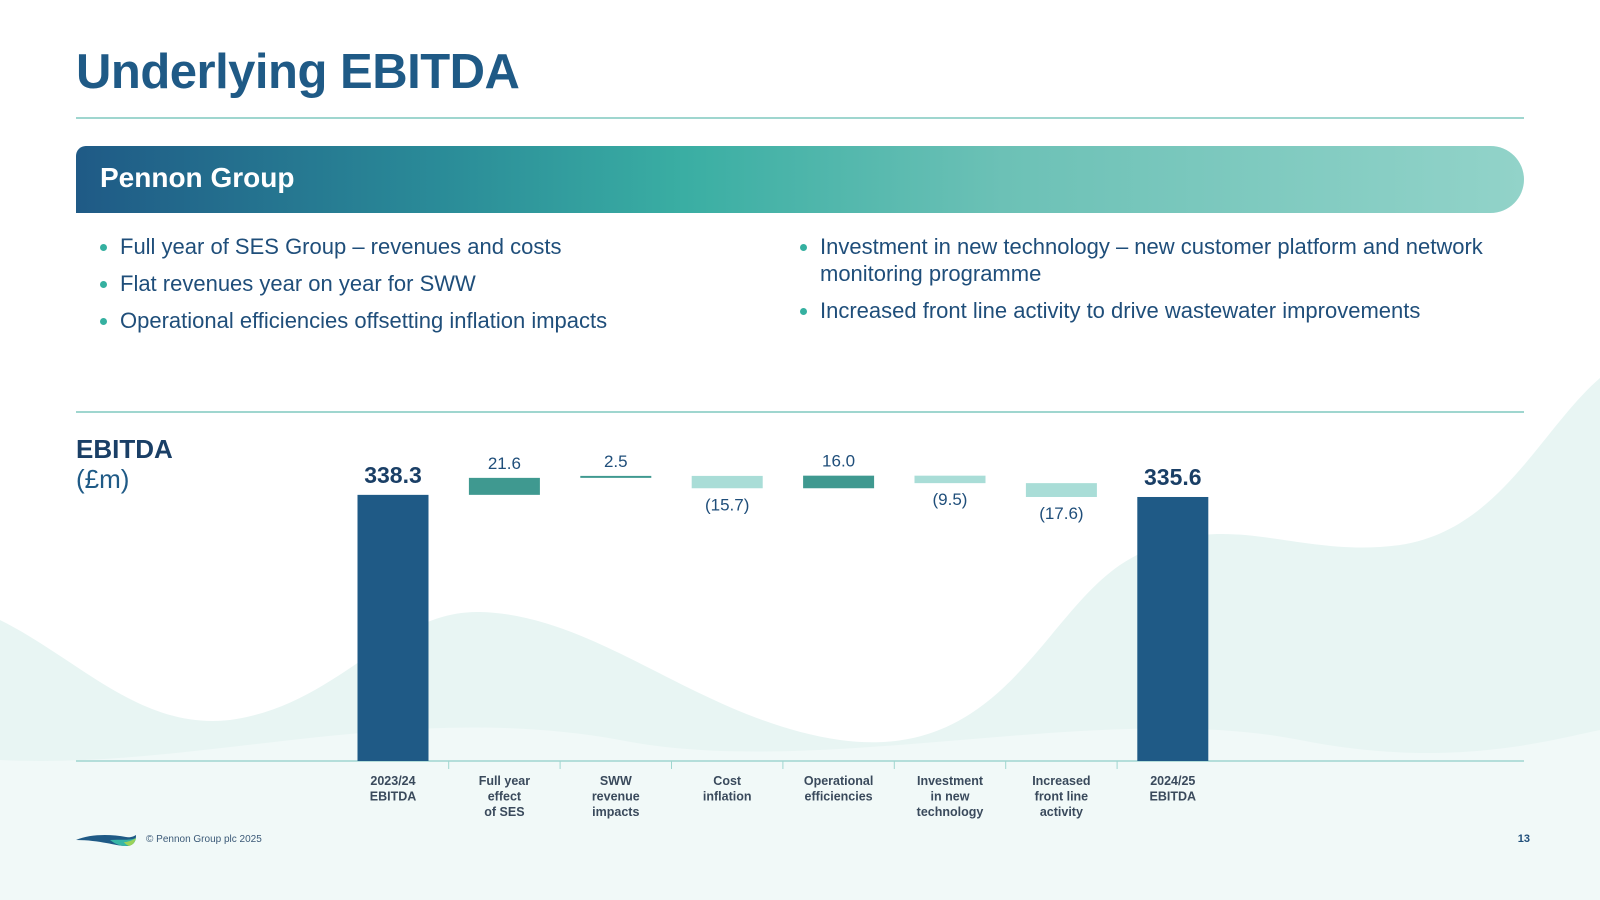  What do you see at coordinates (950, 499) in the screenshot?
I see `data-label-6: (9.5)` at bounding box center [950, 499].